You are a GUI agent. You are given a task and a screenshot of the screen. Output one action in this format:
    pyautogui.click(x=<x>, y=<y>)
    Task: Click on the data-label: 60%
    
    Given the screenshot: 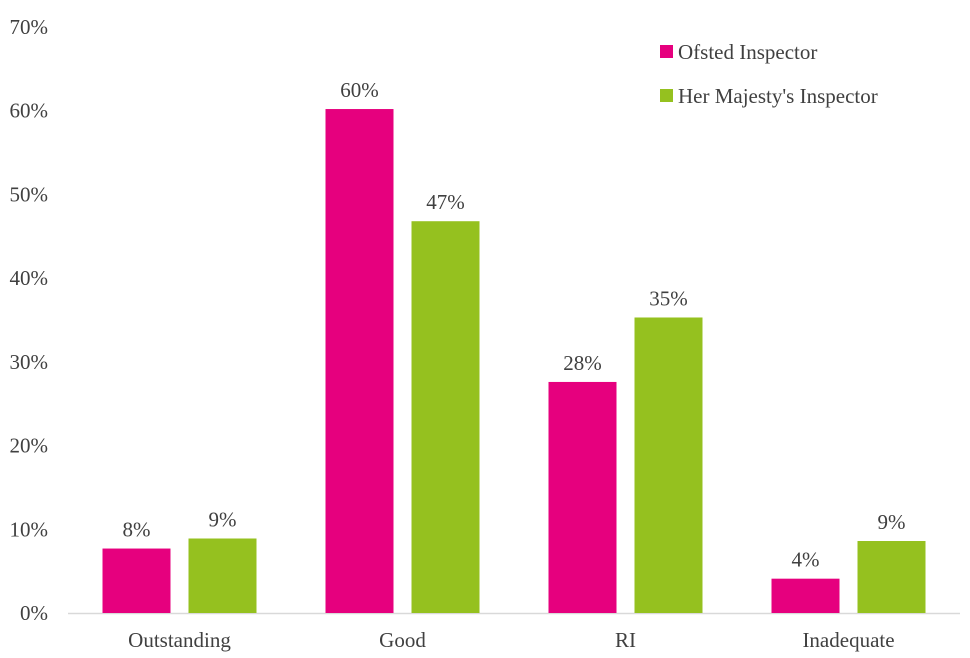 What is the action you would take?
    pyautogui.click(x=359, y=90)
    